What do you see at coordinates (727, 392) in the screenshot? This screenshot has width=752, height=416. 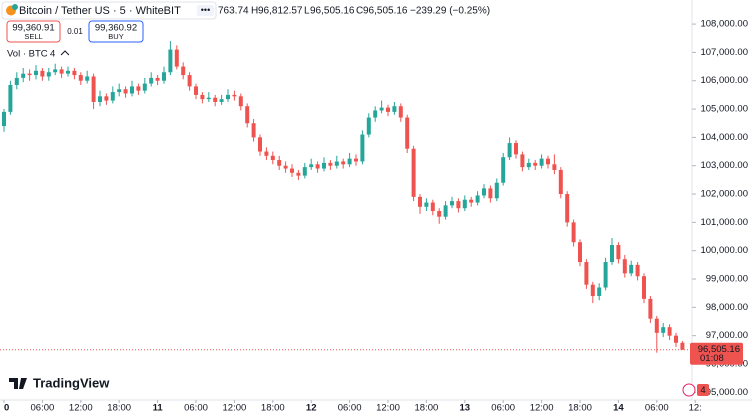 I see `y-tick-label: 95,000.00` at bounding box center [727, 392].